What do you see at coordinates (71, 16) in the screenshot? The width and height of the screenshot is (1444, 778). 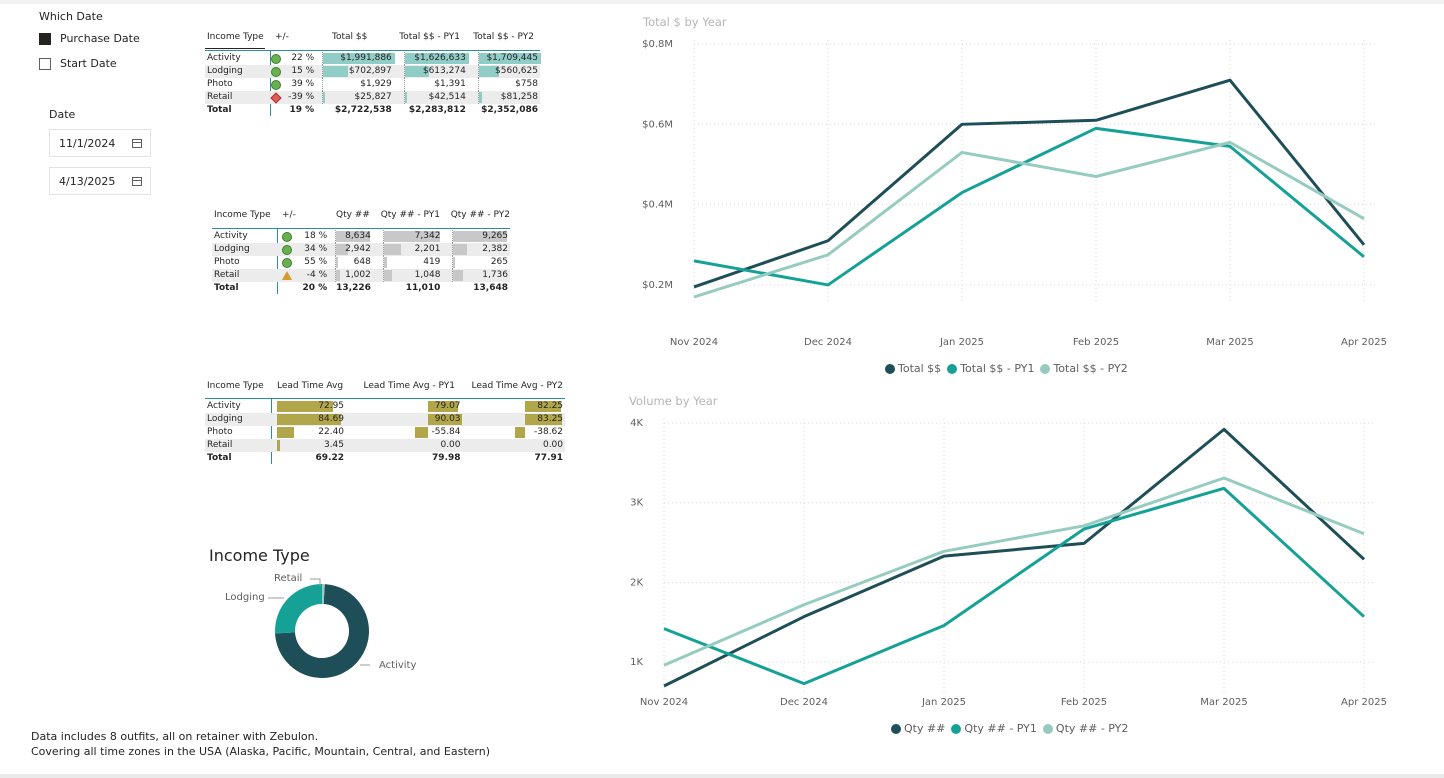 I see `which-date-title: Which Date` at bounding box center [71, 16].